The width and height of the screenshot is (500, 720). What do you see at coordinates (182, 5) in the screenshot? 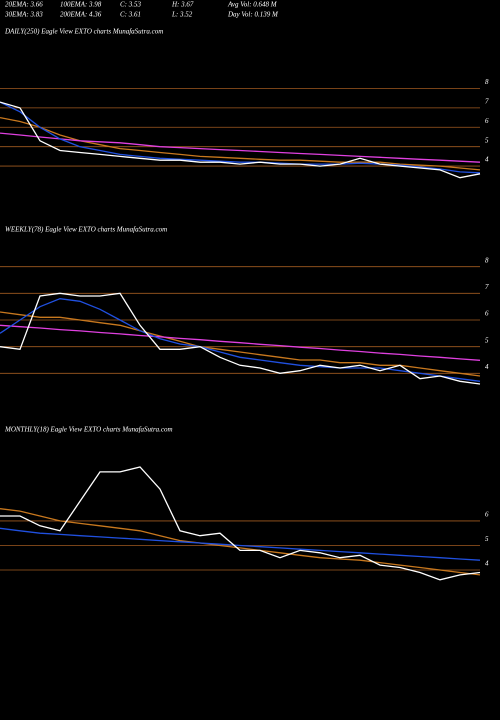
I see `header-stat: H: 3.67` at bounding box center [182, 5].